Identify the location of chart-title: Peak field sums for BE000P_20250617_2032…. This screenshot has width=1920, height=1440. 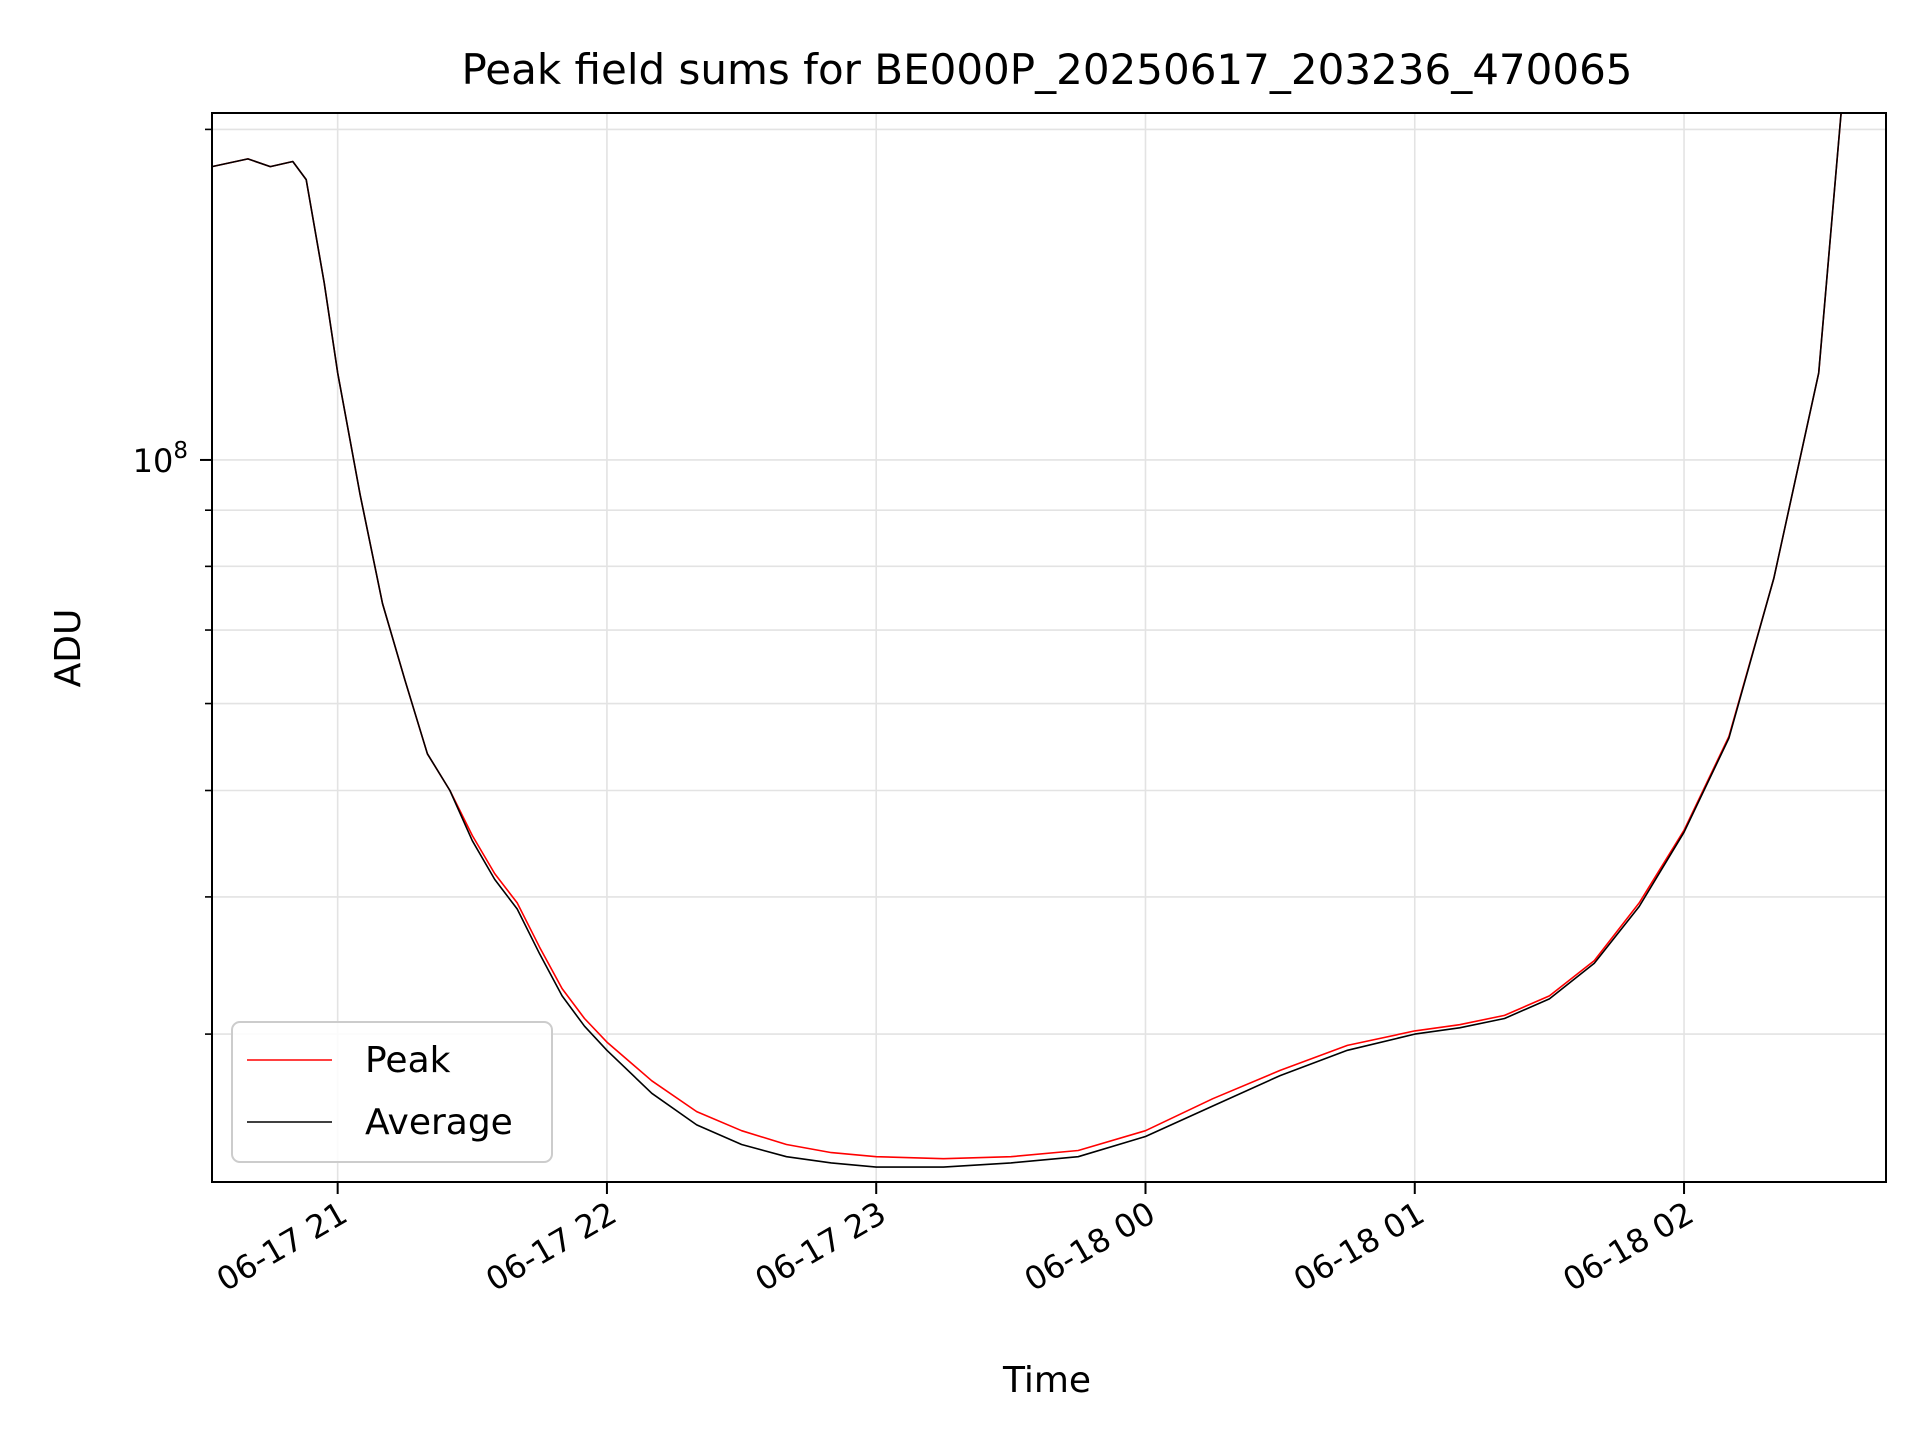
(1046, 69).